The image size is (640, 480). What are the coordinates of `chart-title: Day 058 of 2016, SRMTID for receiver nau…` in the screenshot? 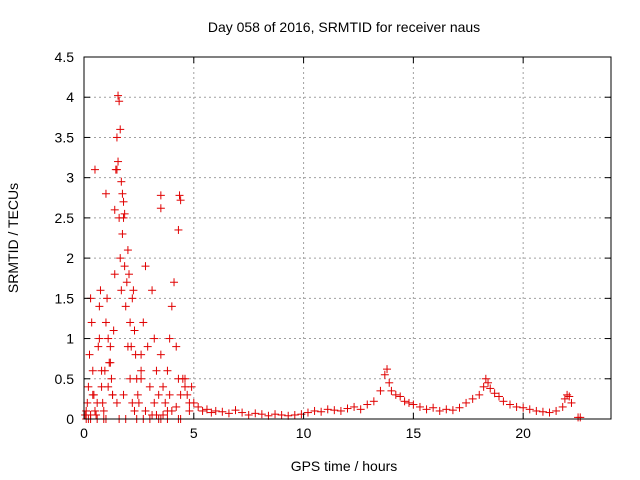 It's located at (344, 27).